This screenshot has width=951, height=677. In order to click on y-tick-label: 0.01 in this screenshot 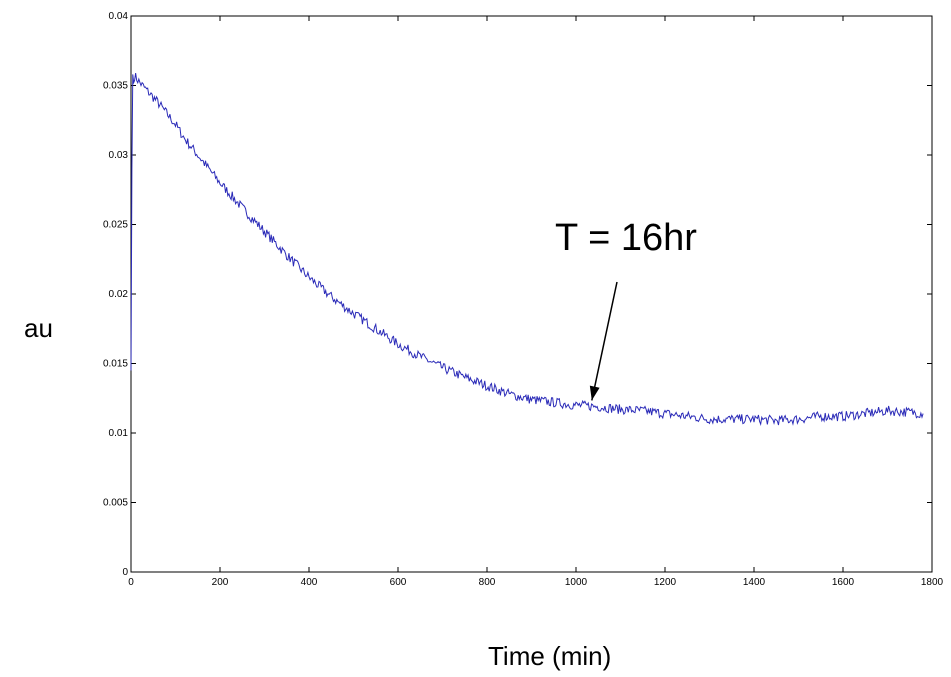, I will do `click(119, 433)`.